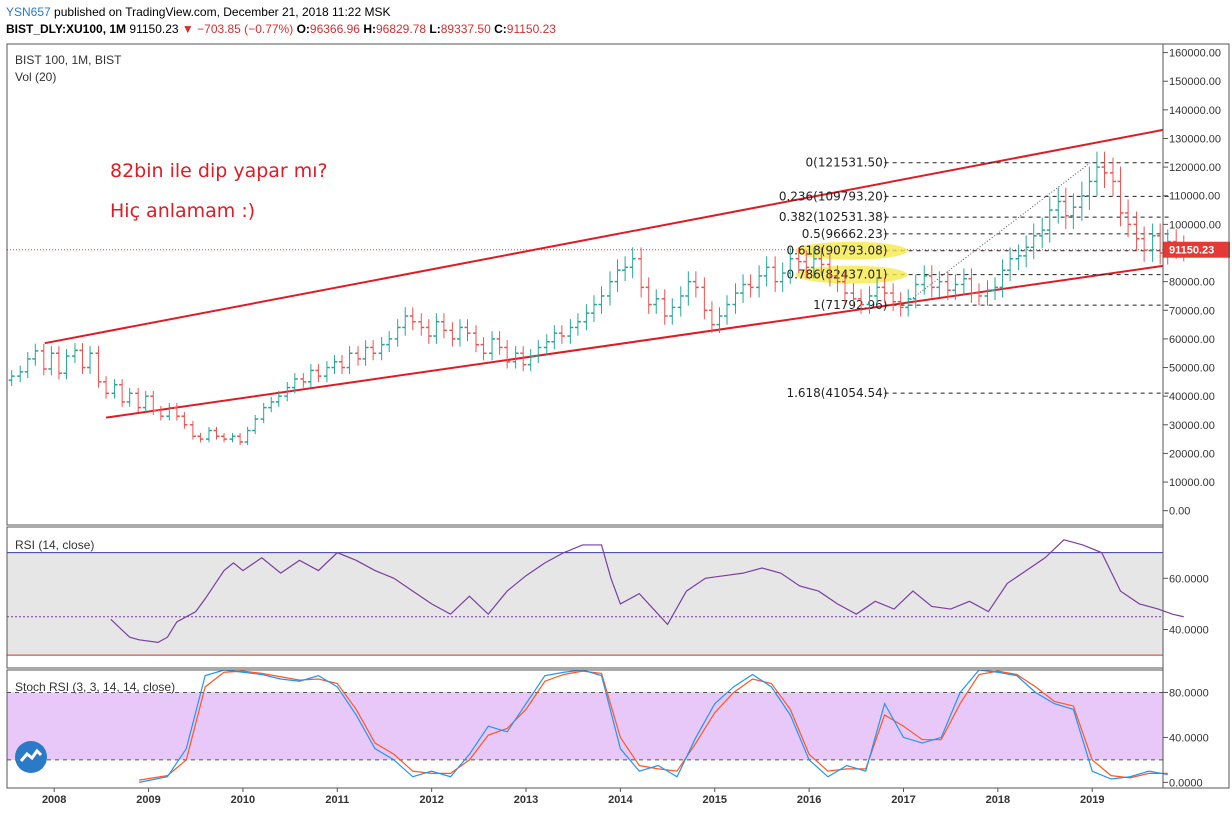  What do you see at coordinates (1189, 693) in the screenshot?
I see `stoch-tick-label: 80.0000` at bounding box center [1189, 693].